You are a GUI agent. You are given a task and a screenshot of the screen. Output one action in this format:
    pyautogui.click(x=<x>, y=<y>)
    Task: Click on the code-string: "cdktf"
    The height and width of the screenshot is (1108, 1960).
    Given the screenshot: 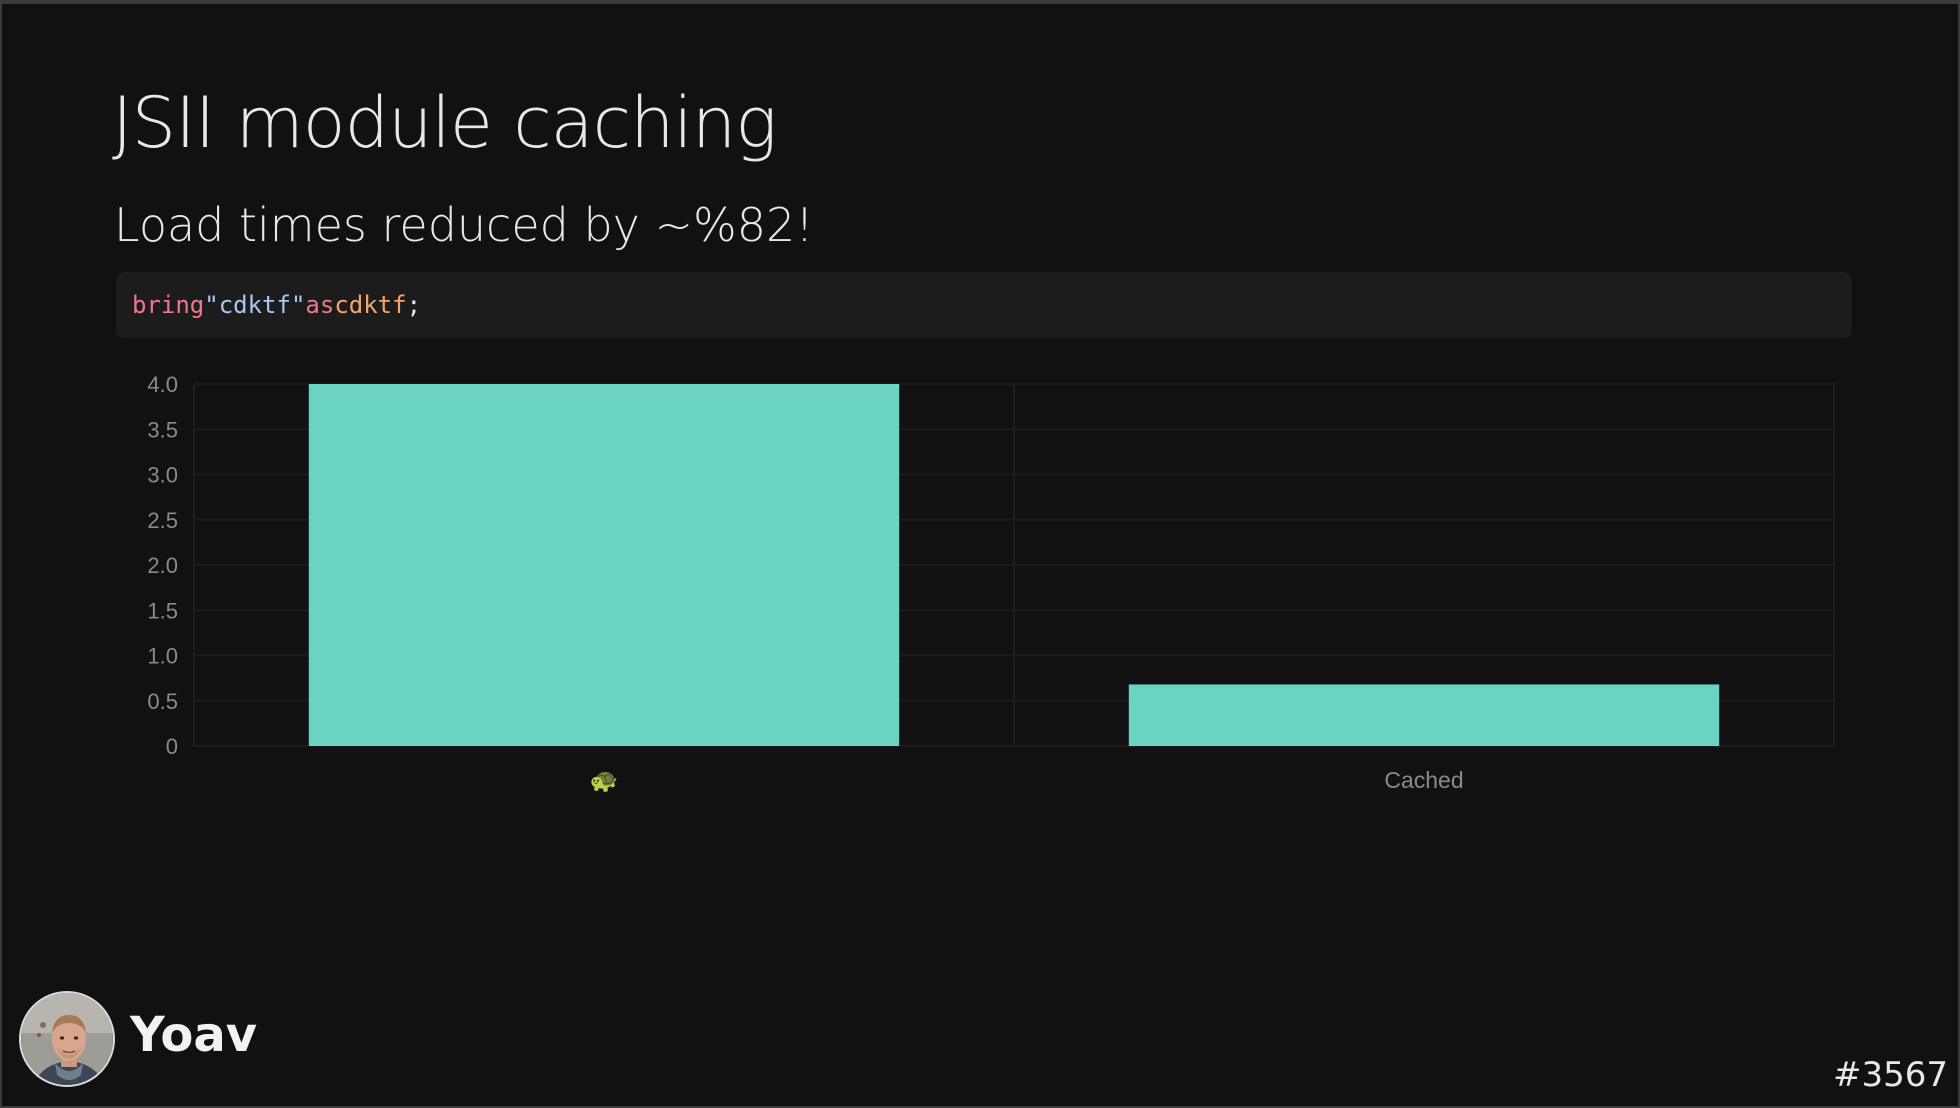 What is the action you would take?
    pyautogui.click(x=255, y=305)
    